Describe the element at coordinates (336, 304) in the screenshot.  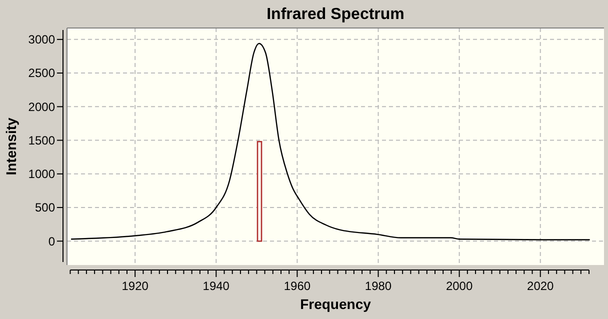
I see `x-axis-title: Frequency` at that location.